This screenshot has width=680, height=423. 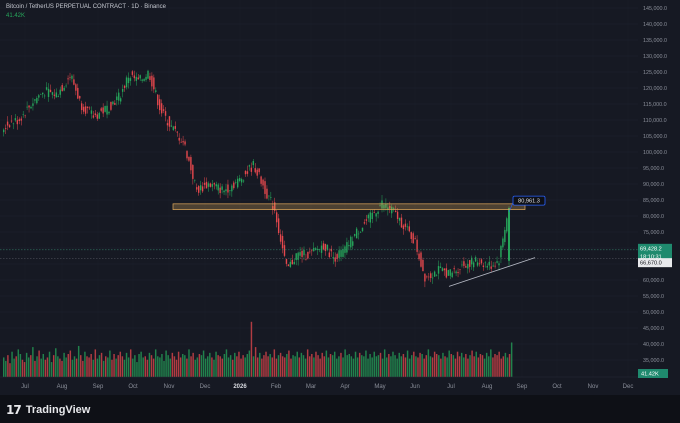 I want to click on callout-box, so click(x=529, y=200).